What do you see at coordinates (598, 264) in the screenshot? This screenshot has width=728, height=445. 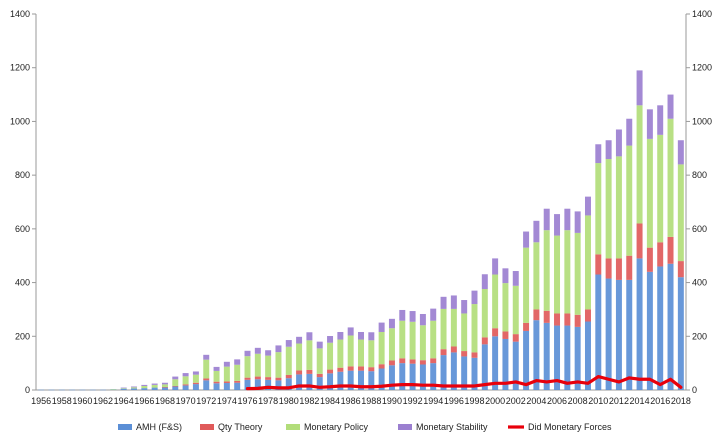 I see `bar-qty-theory-2010` at bounding box center [598, 264].